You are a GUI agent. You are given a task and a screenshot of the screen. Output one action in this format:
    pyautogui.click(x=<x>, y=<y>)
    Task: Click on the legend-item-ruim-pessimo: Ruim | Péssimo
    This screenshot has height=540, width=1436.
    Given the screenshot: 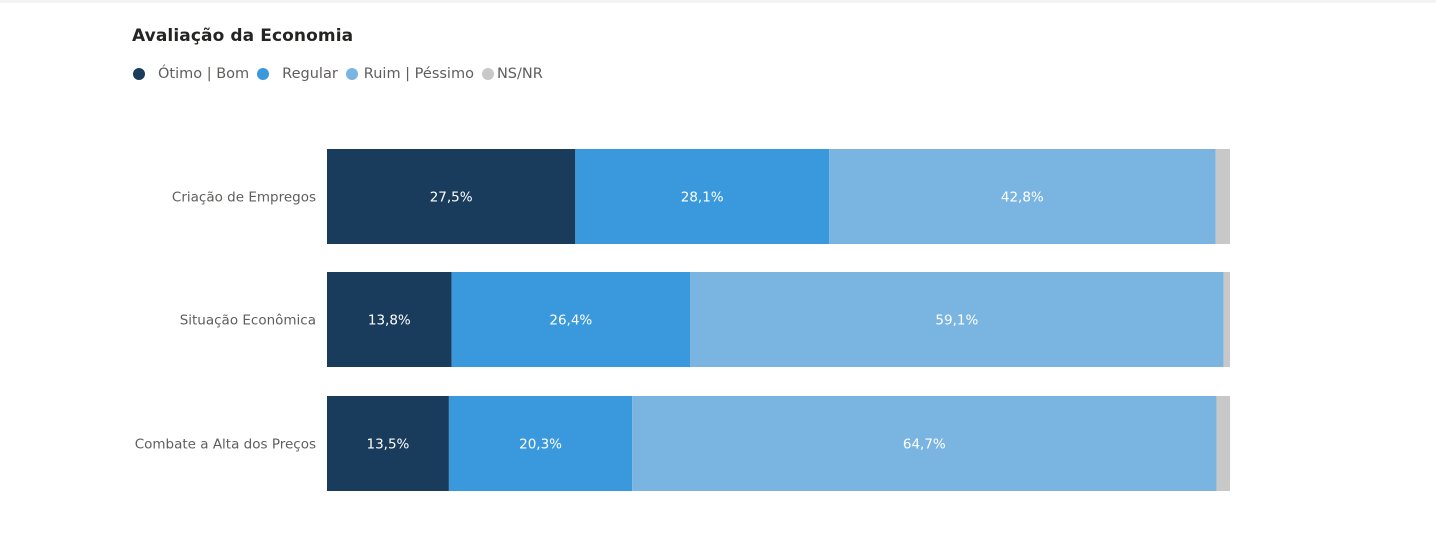 What is the action you would take?
    pyautogui.click(x=409, y=74)
    